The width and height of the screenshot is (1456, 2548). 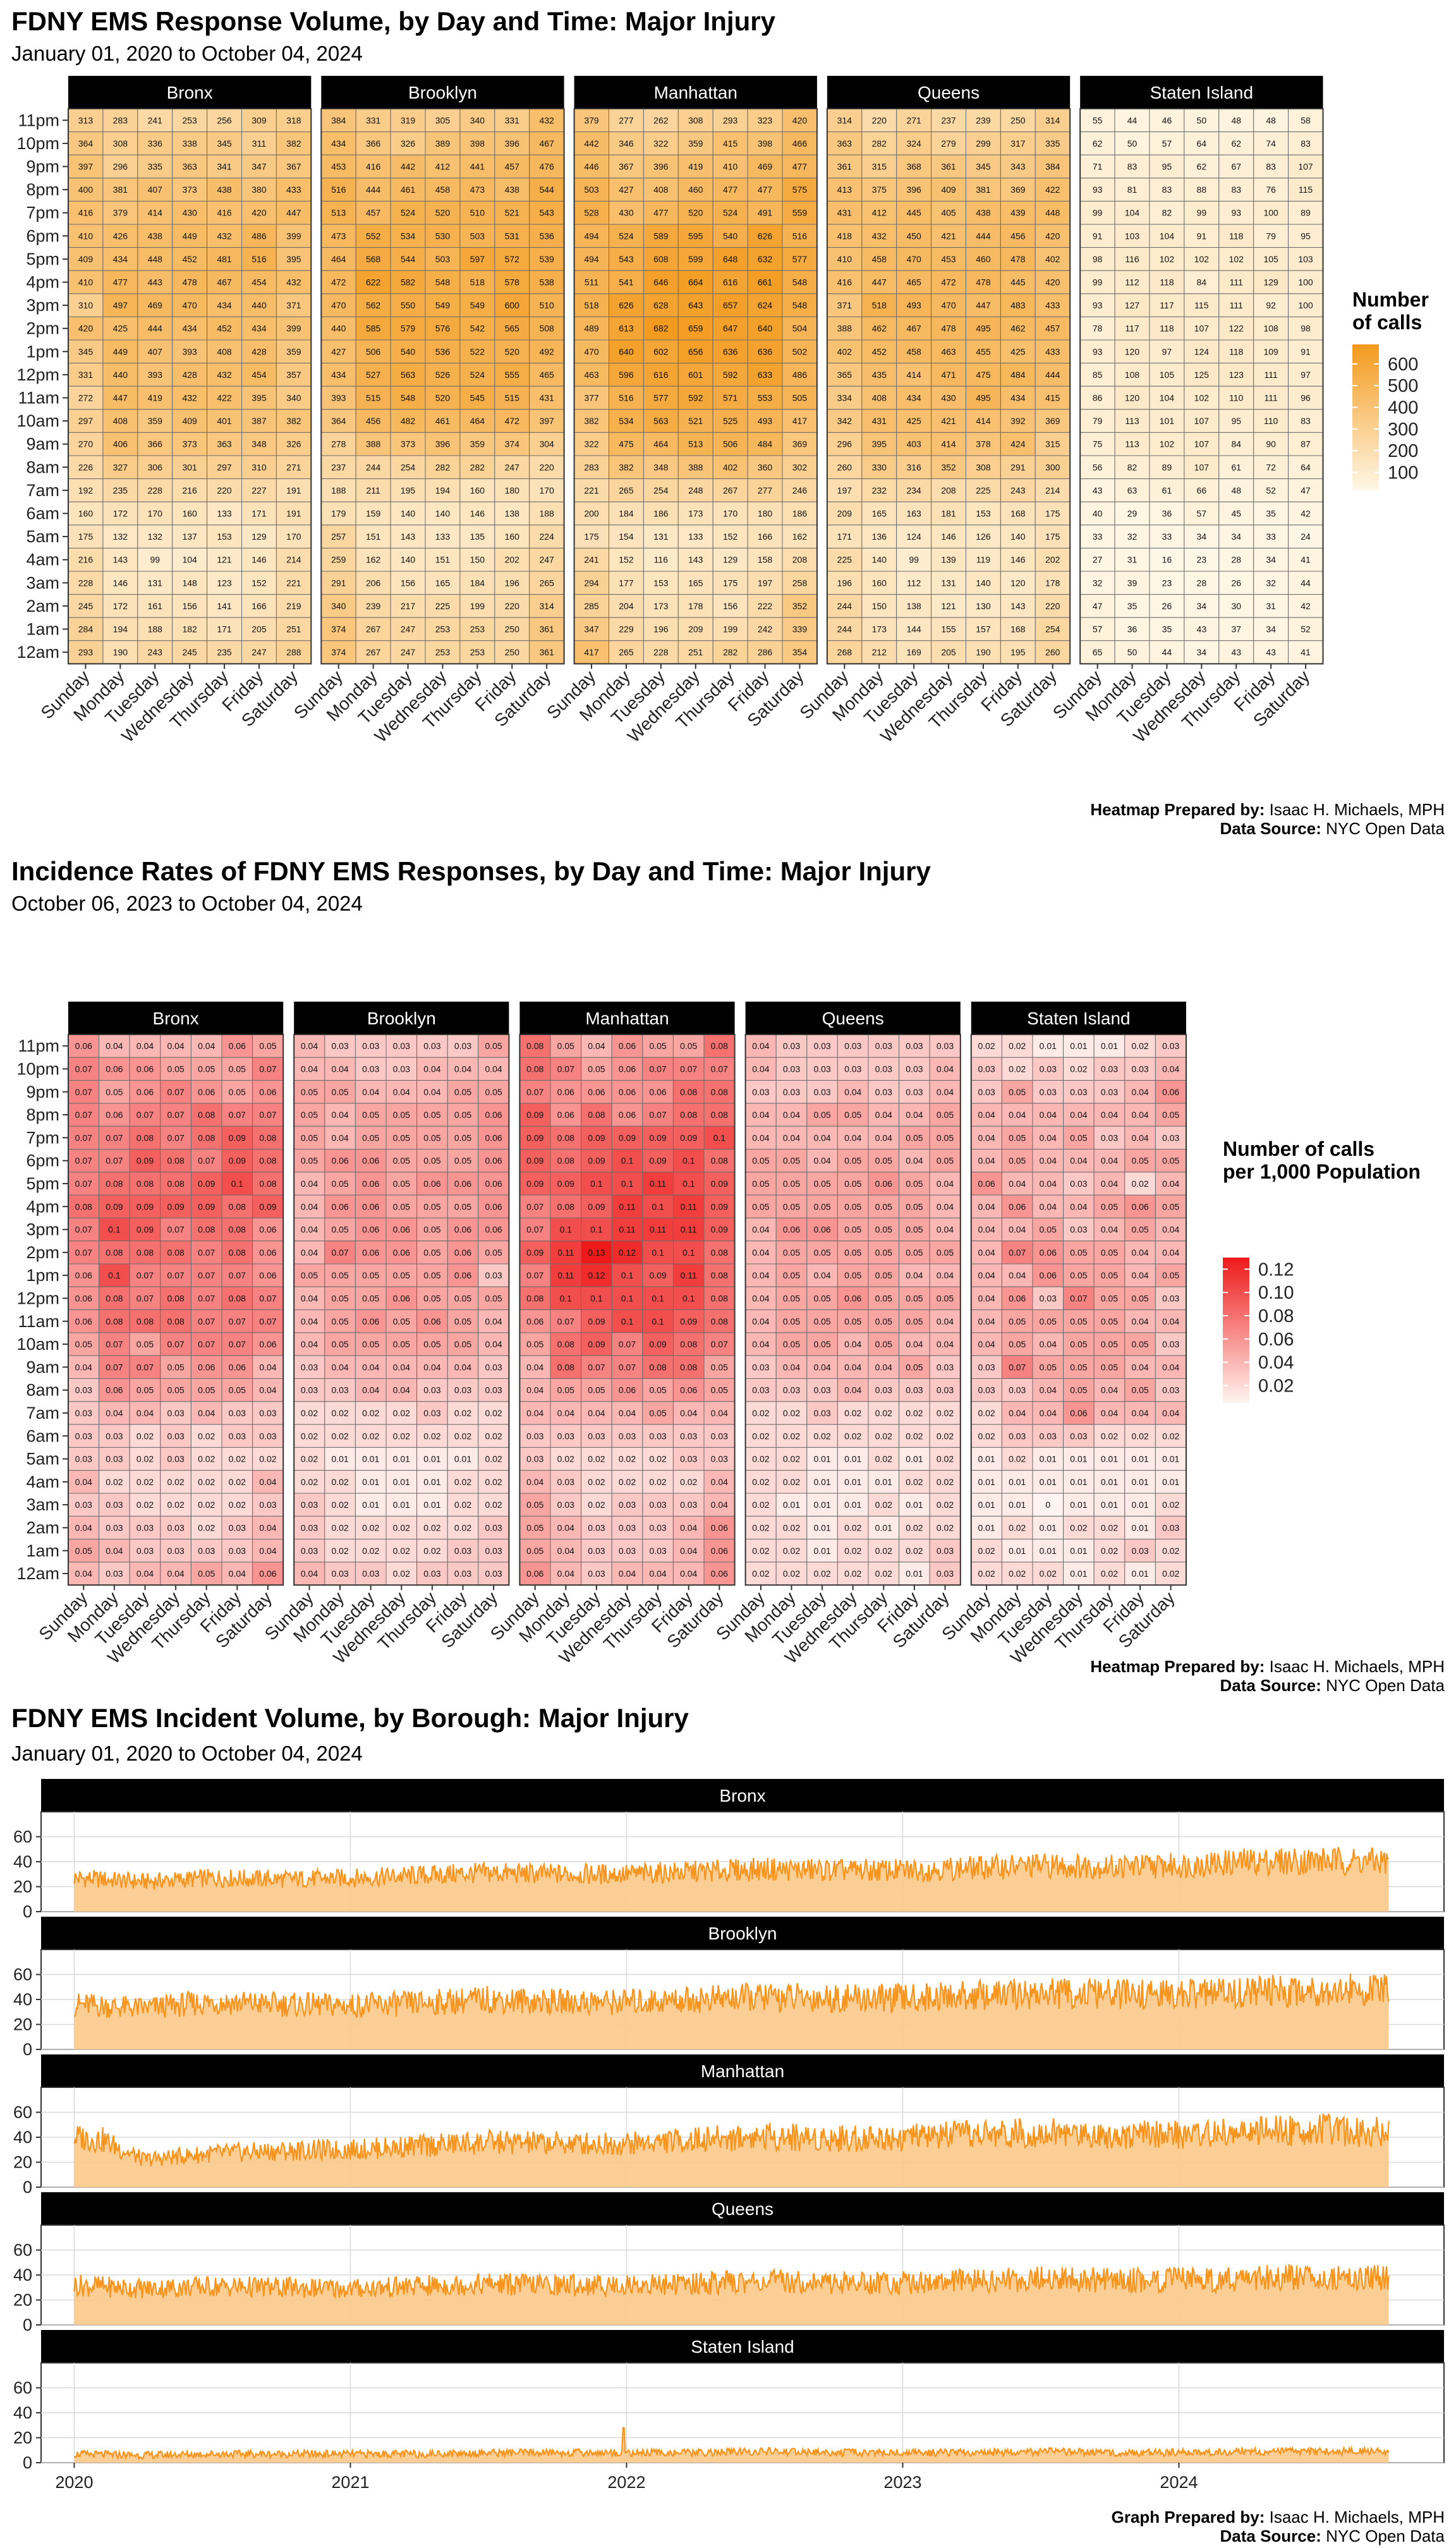 I want to click on volume-cell-label: 359, so click(x=695, y=143).